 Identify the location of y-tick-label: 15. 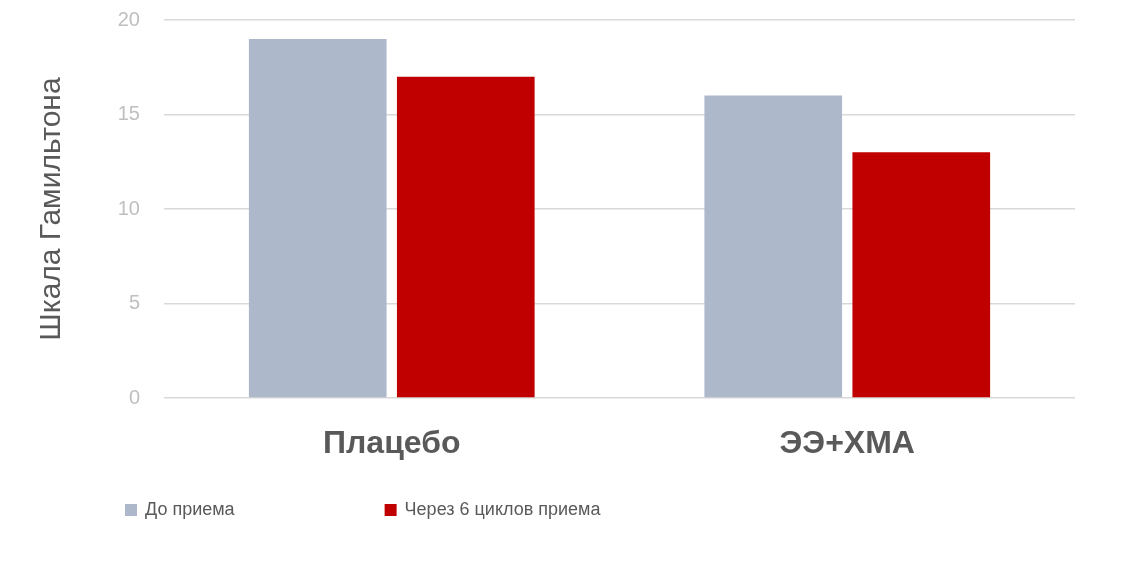
(128, 113).